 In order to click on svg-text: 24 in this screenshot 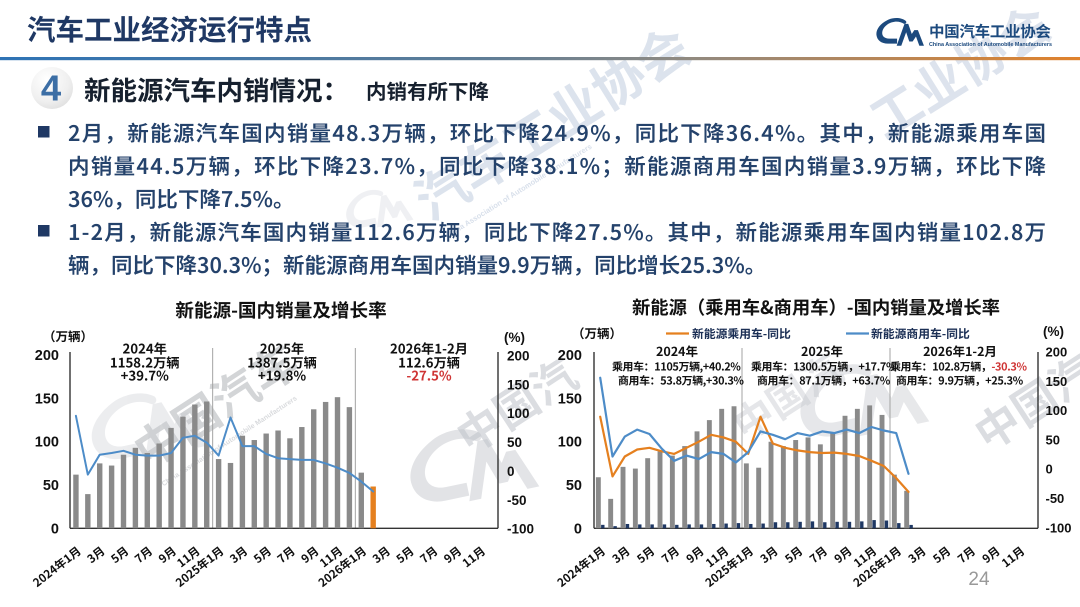, I will do `click(979, 579)`.